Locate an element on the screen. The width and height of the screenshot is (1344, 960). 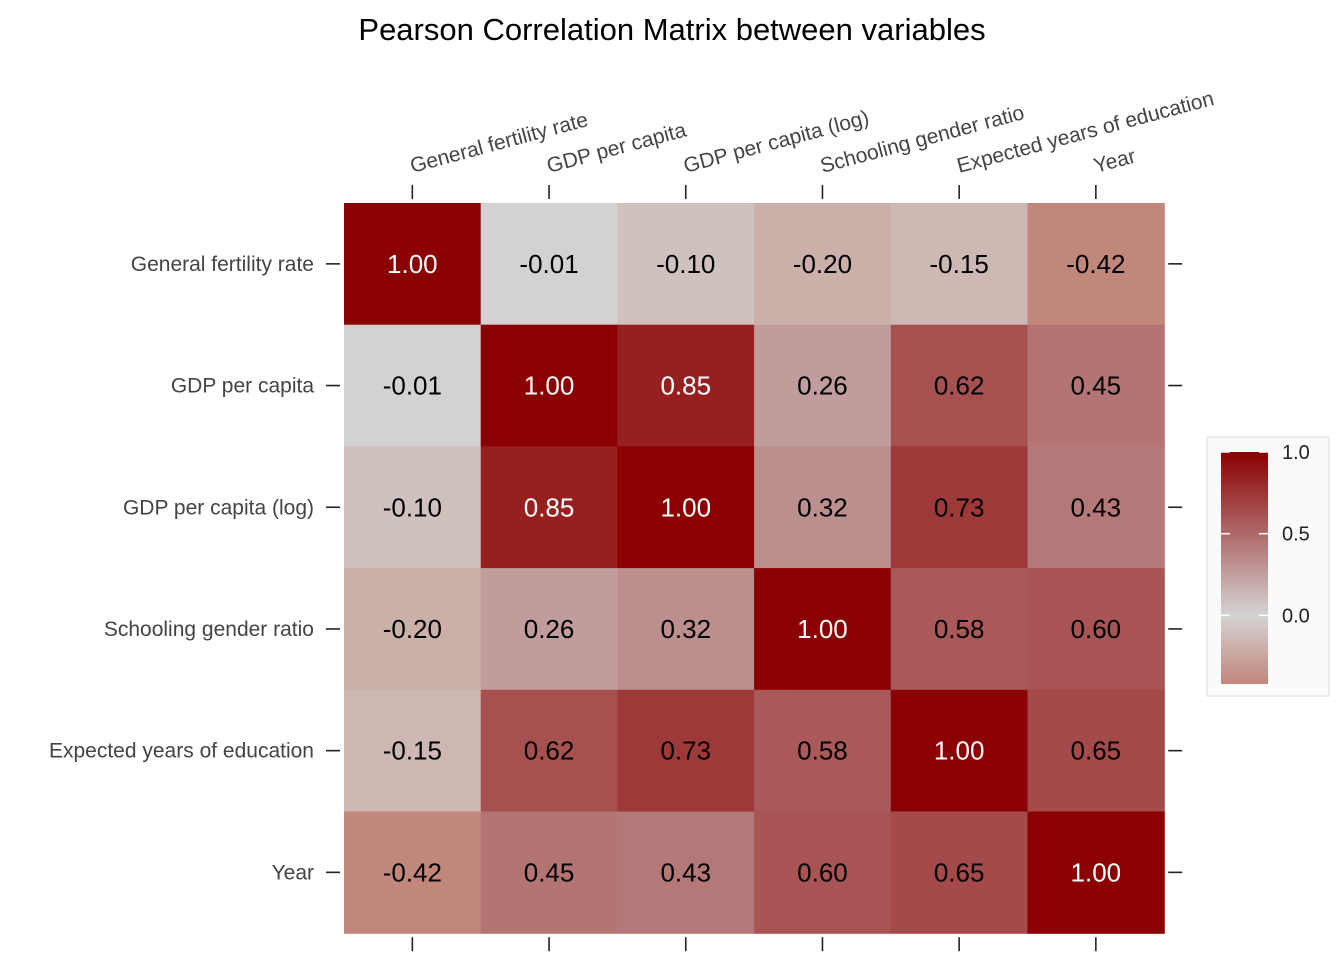
color-legend: 1.0 0.5 0.0 is located at coordinates (1268, 566).